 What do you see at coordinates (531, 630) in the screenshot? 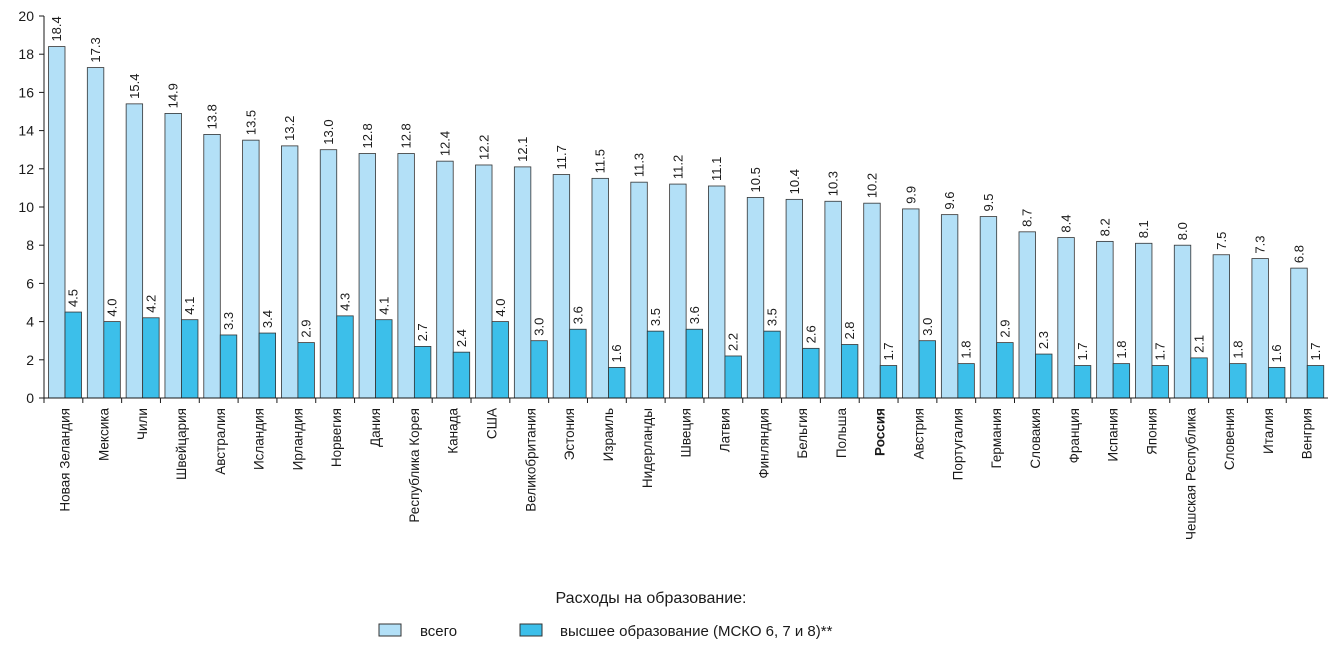
I see `legend-swatch-higher` at bounding box center [531, 630].